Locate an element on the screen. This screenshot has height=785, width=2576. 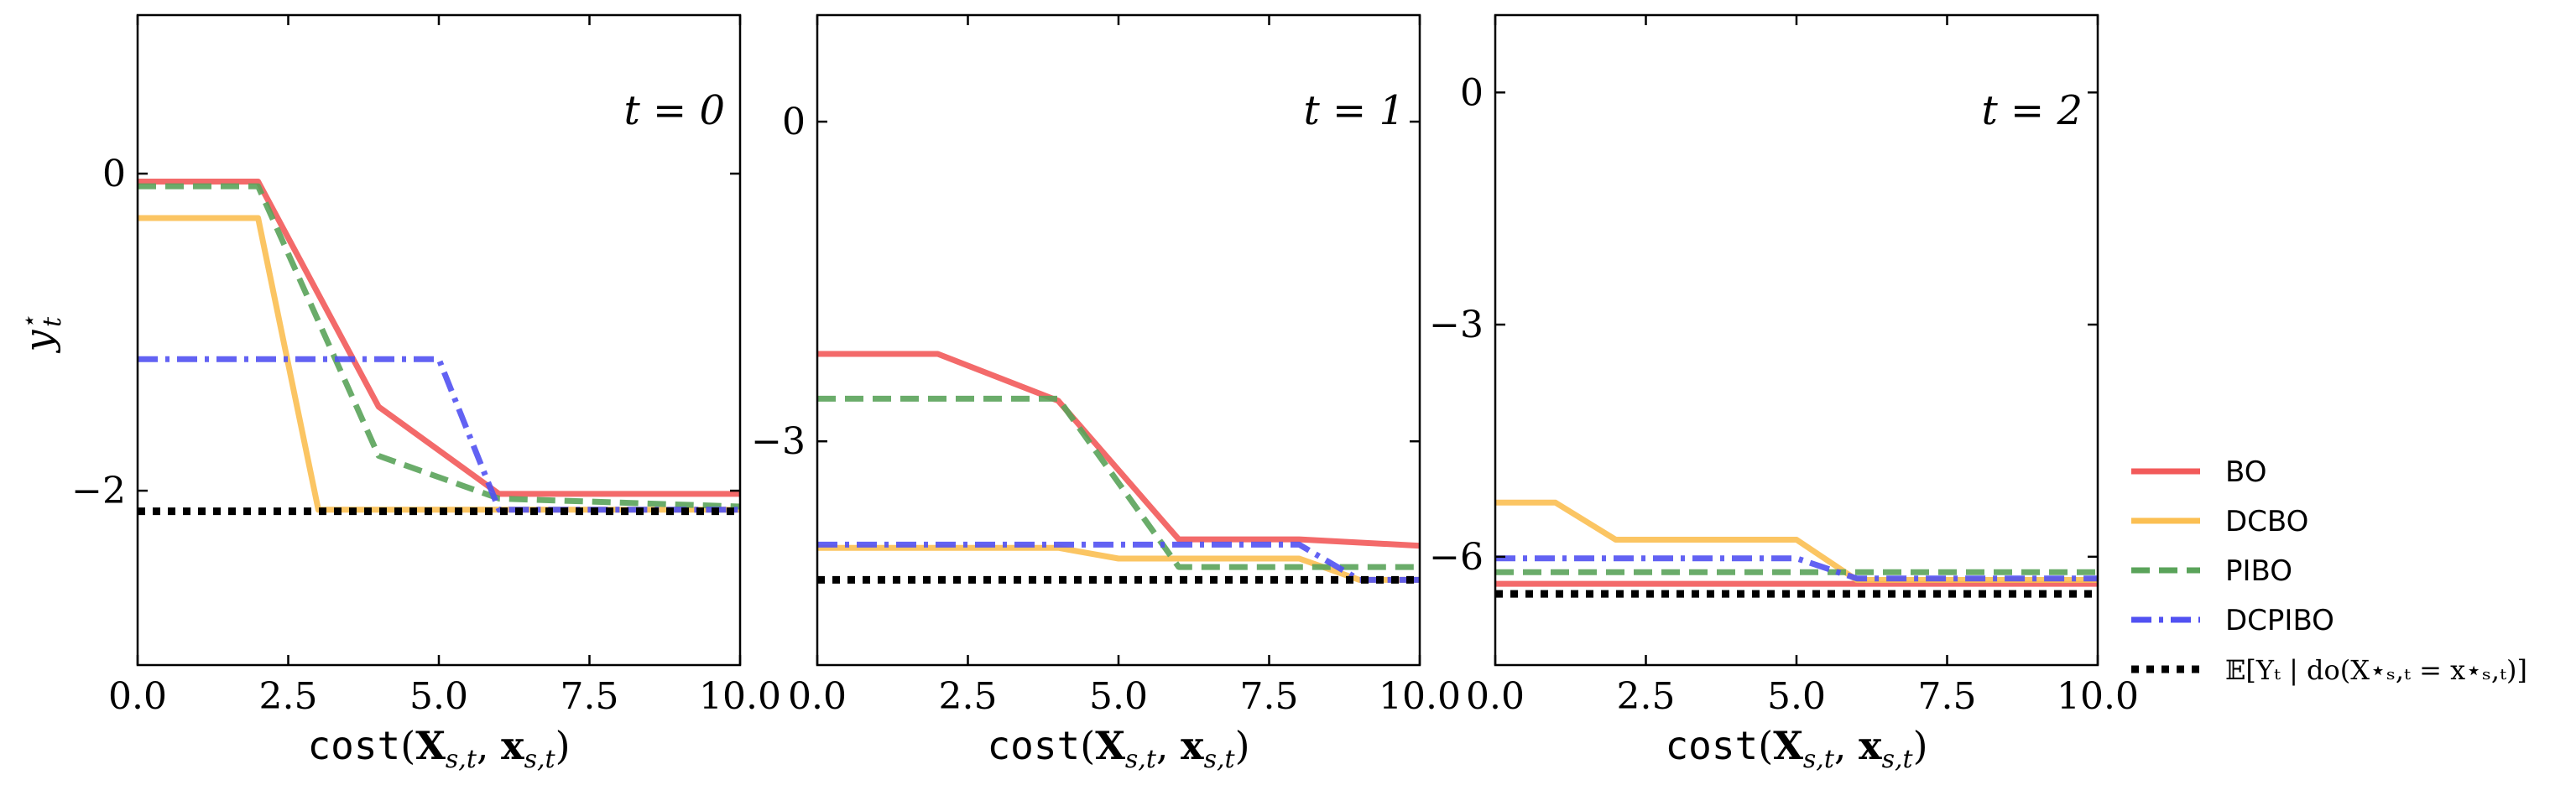
legend-label-0: BO is located at coordinates (2246, 472).